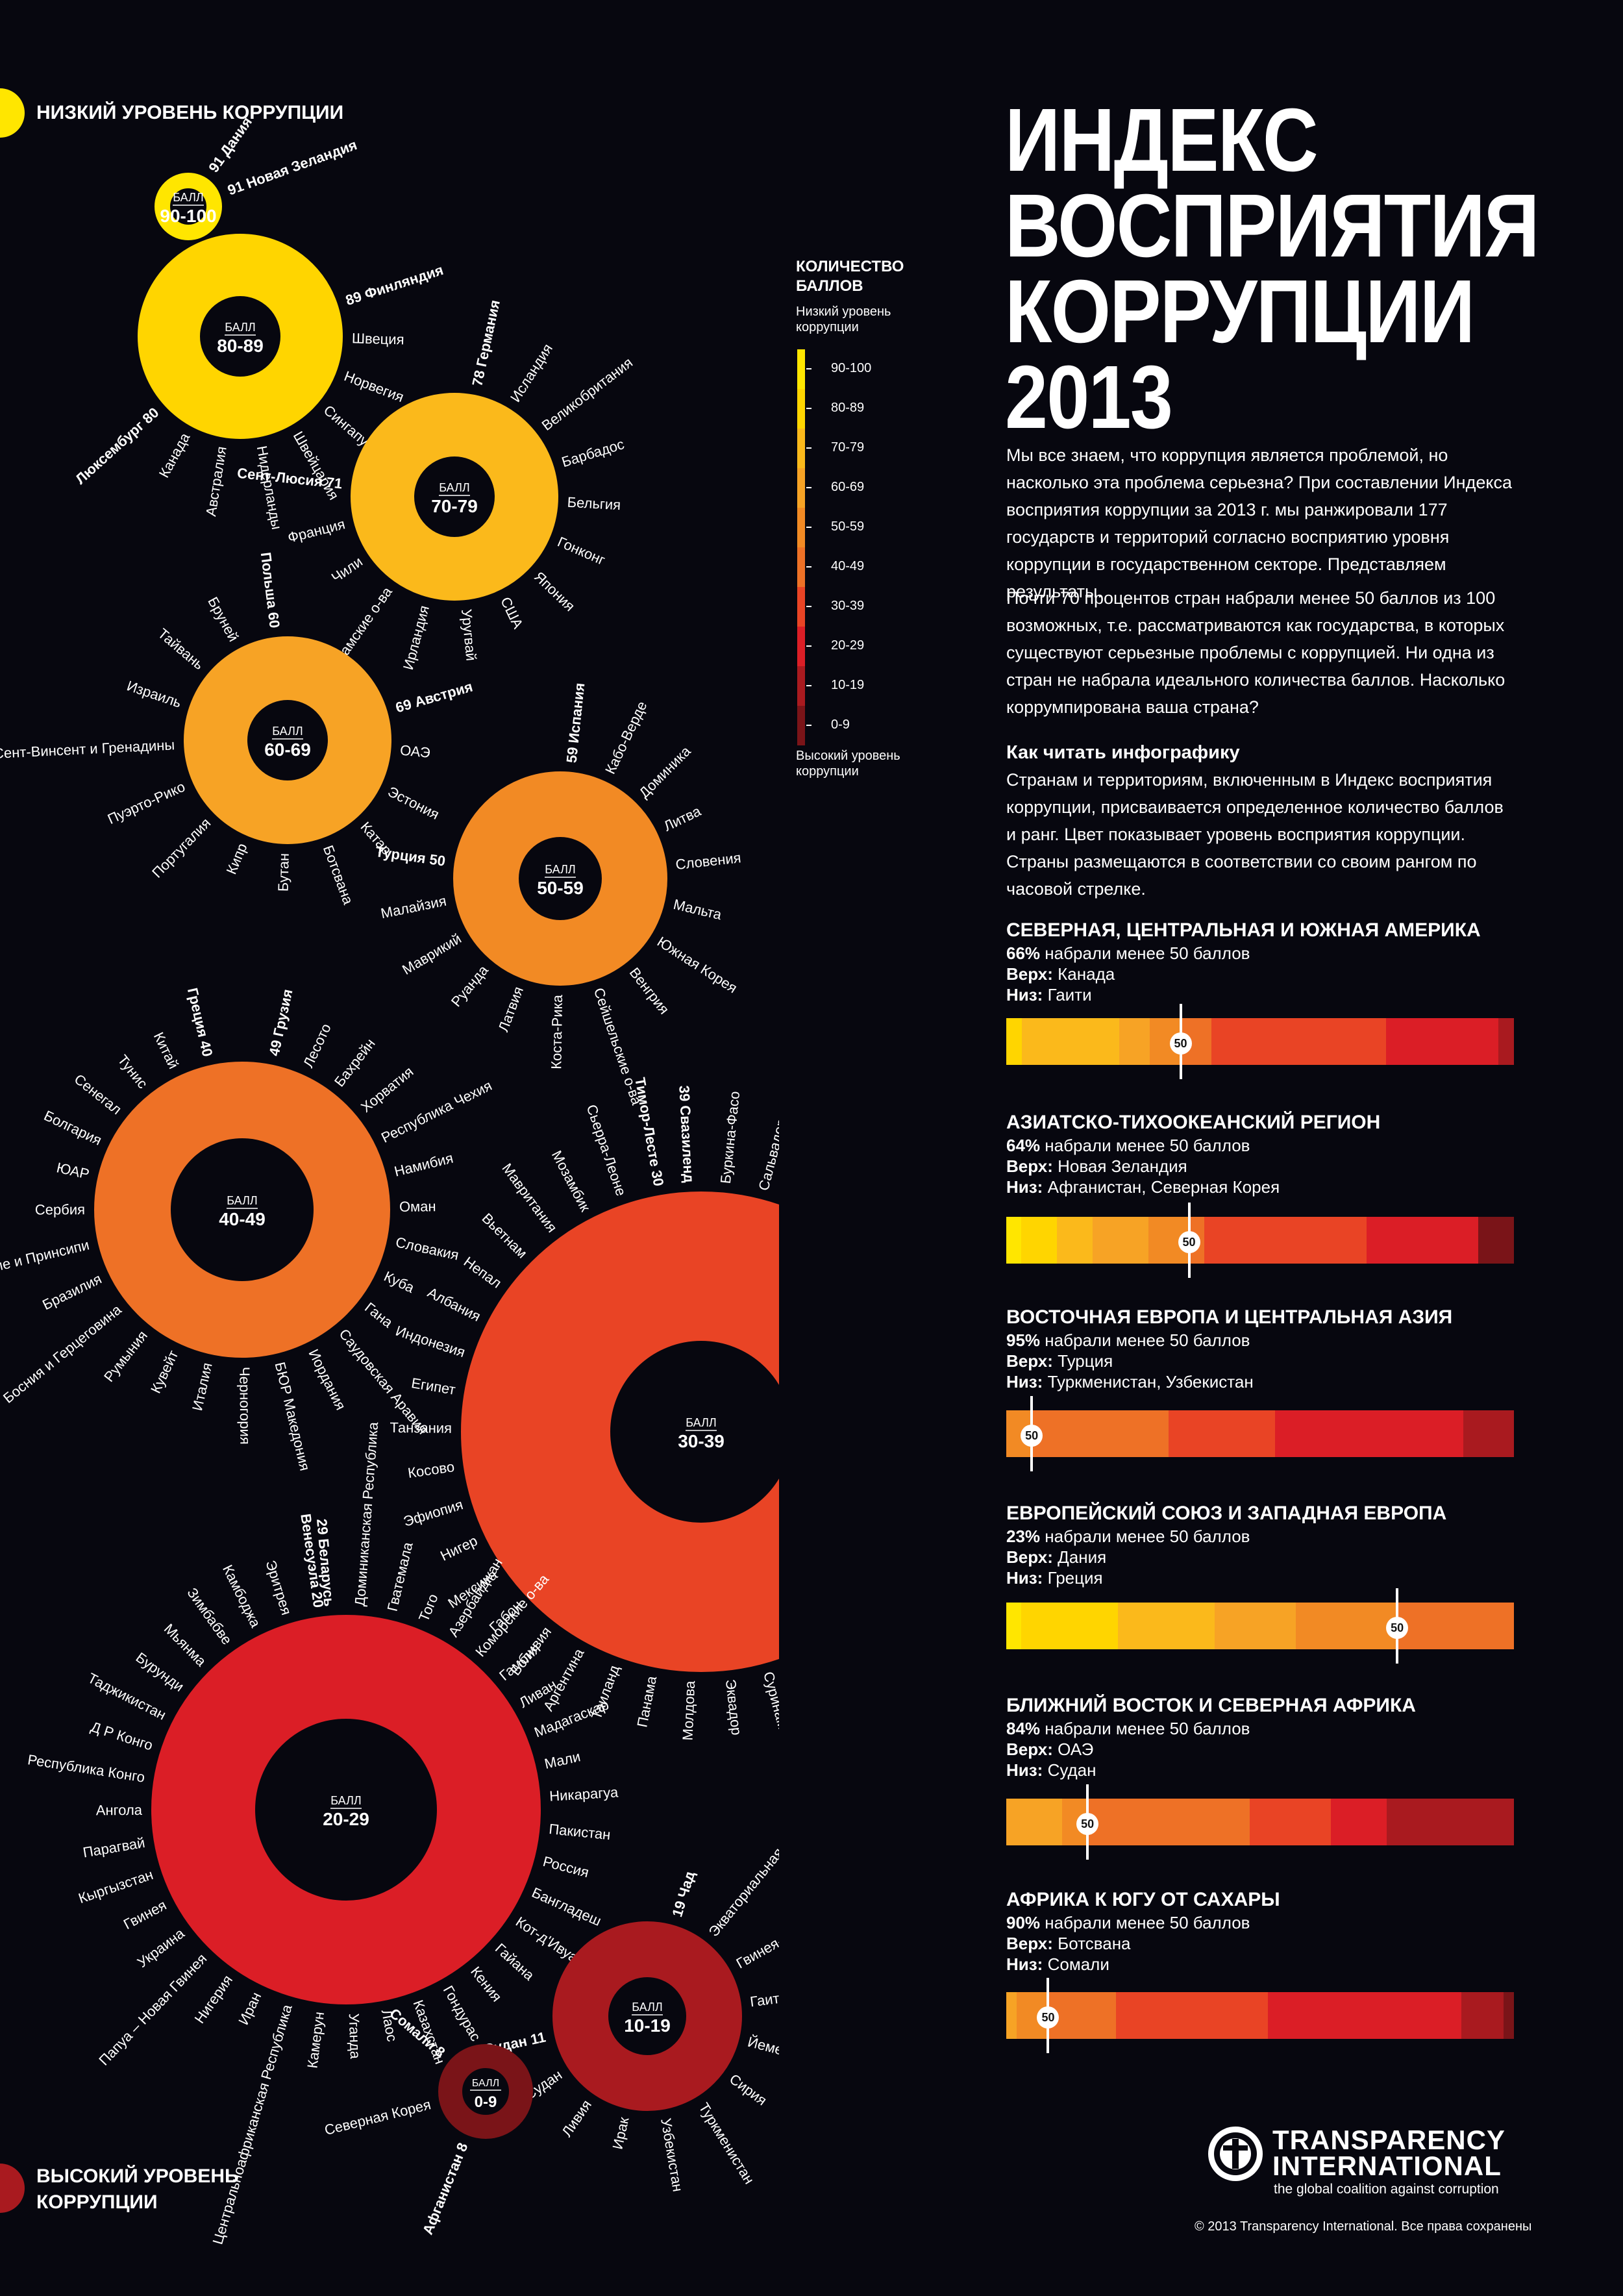  I want to click on country-label: Босния и Герцеговина, so click(62, 1353).